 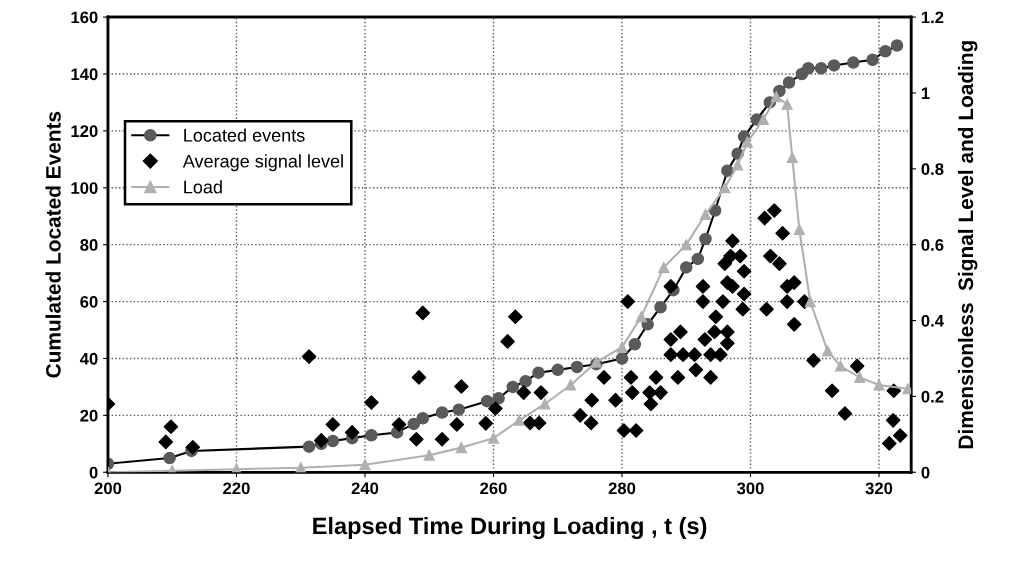 I want to click on y-axis-title: Cumulated Located Events, so click(x=53, y=244).